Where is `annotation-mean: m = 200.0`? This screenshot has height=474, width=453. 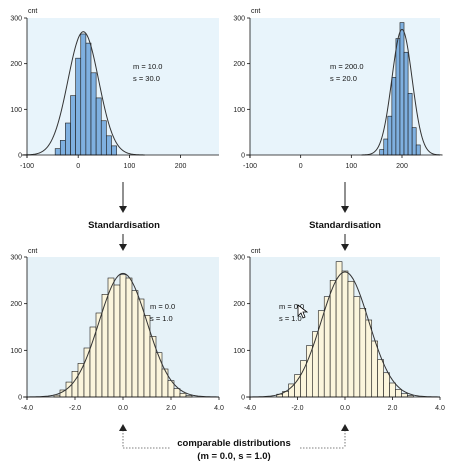
annotation-mean: m = 200.0 is located at coordinates (347, 66).